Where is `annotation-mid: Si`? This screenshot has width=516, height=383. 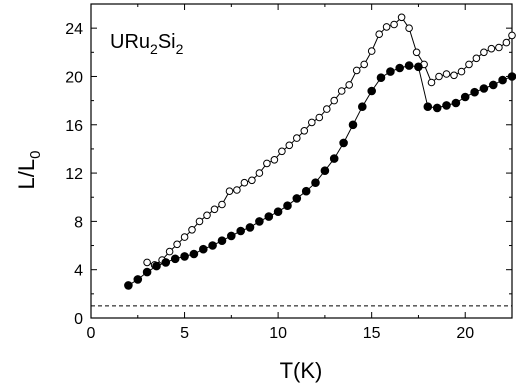 annotation-mid: Si is located at coordinates (167, 42).